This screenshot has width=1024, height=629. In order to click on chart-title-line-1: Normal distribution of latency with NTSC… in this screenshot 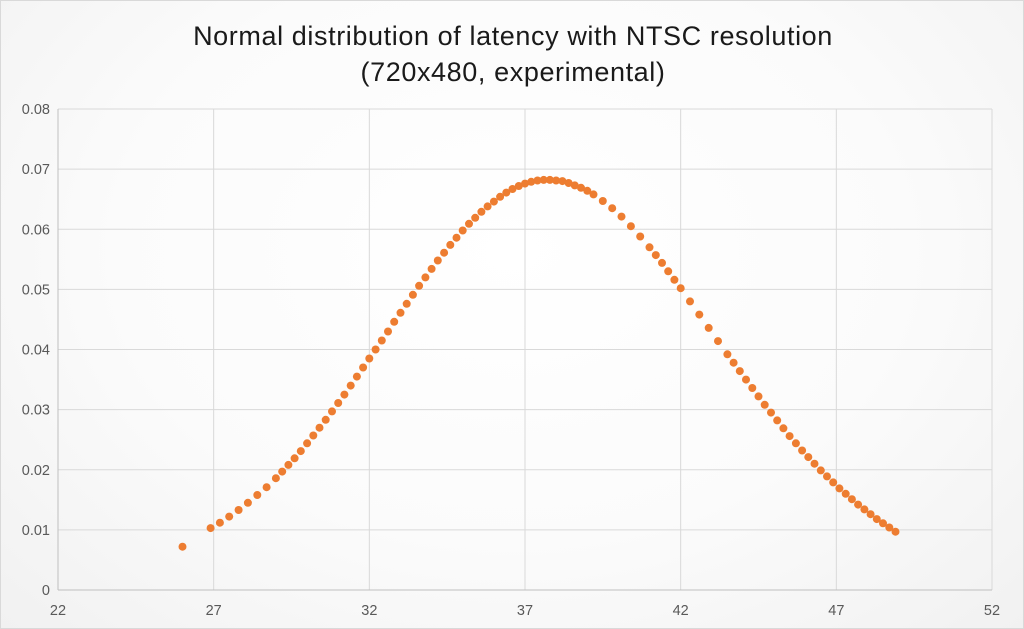, I will do `click(513, 36)`.